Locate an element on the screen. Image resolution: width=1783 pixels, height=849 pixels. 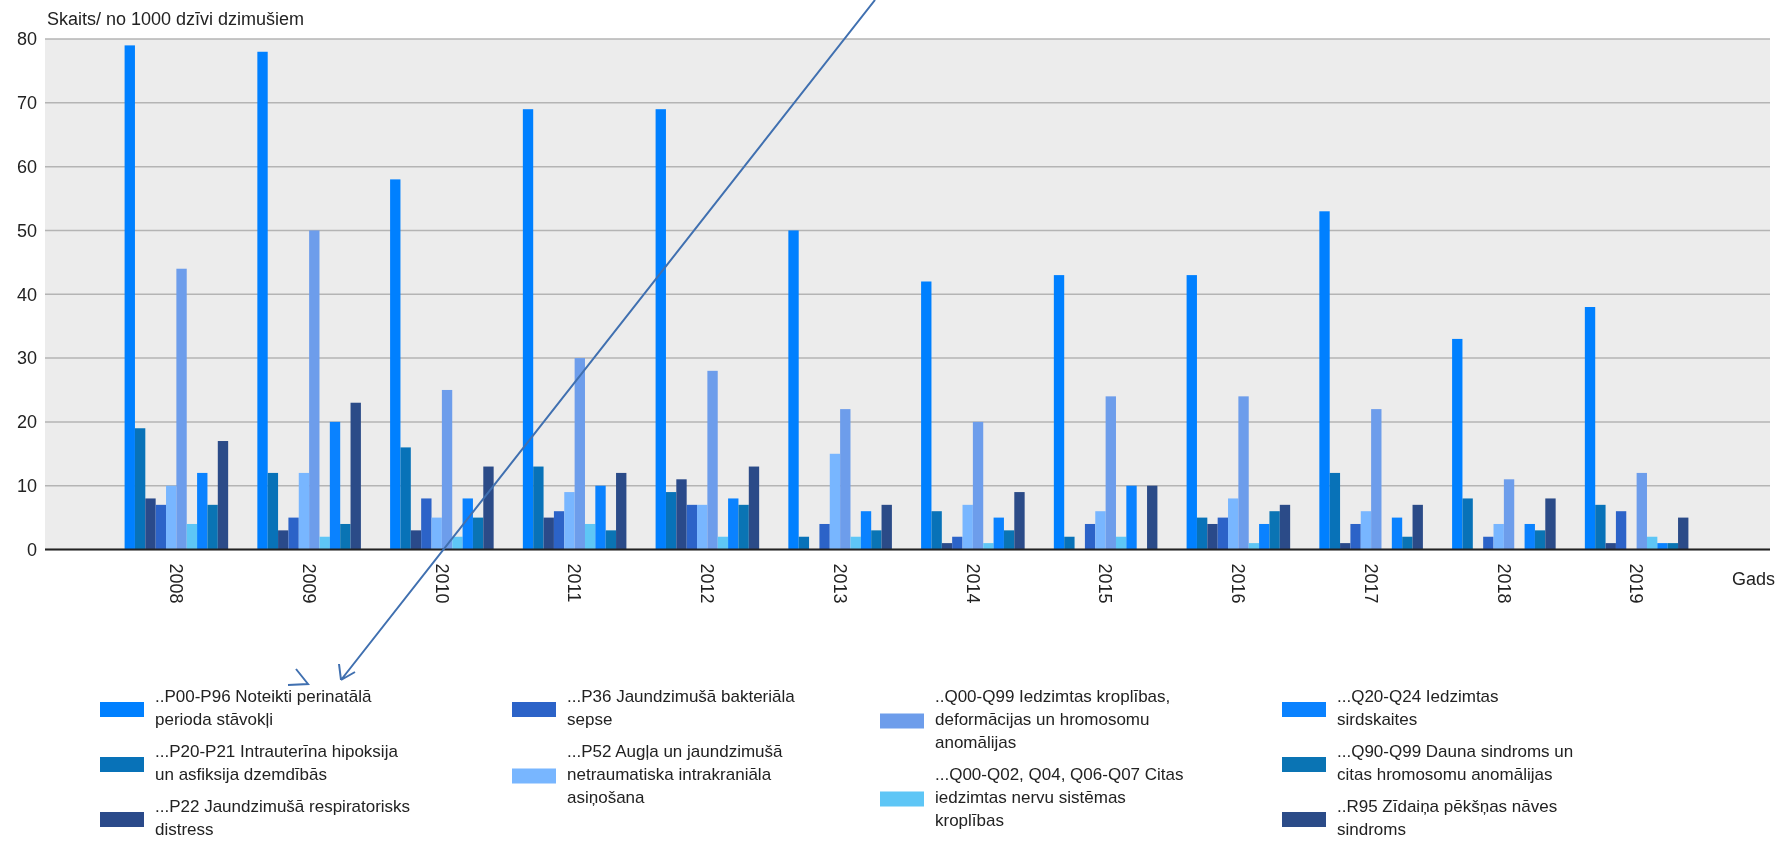
x-tick-label: 2008 is located at coordinates (176, 583).